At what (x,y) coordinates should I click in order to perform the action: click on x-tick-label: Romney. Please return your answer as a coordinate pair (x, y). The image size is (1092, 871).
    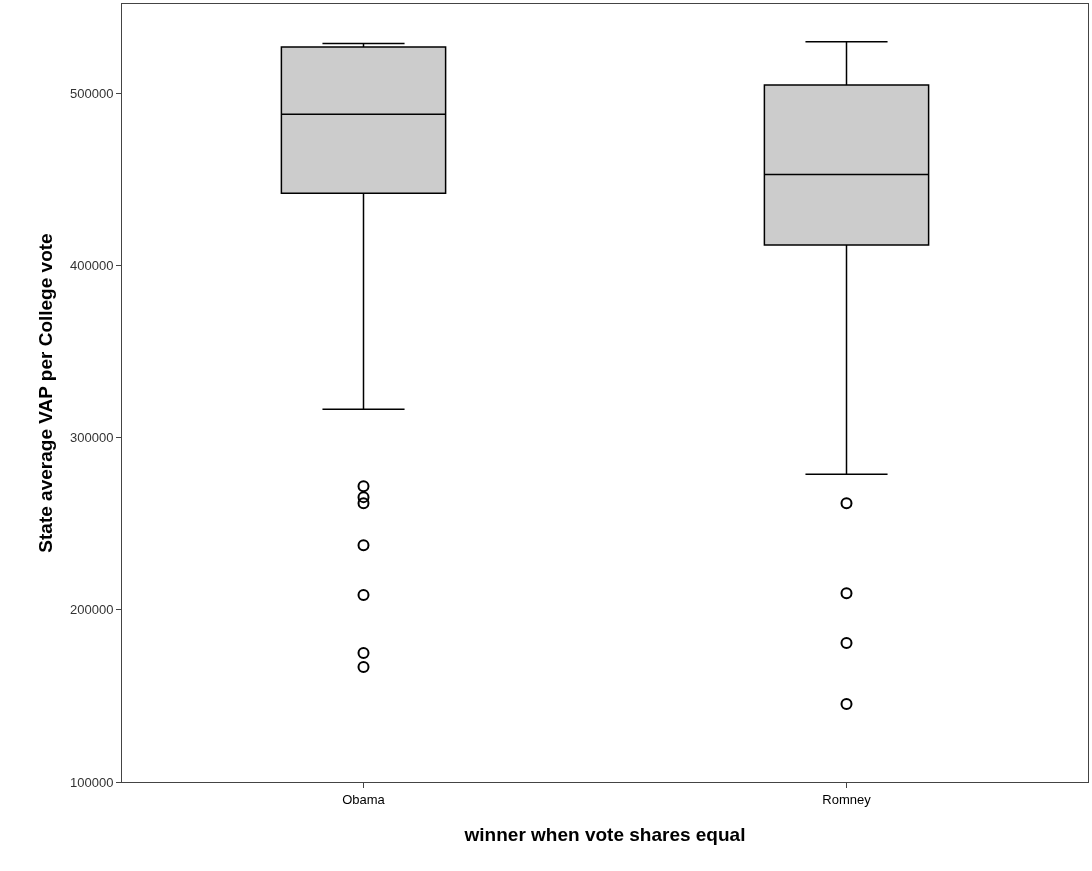
    Looking at the image, I should click on (847, 799).